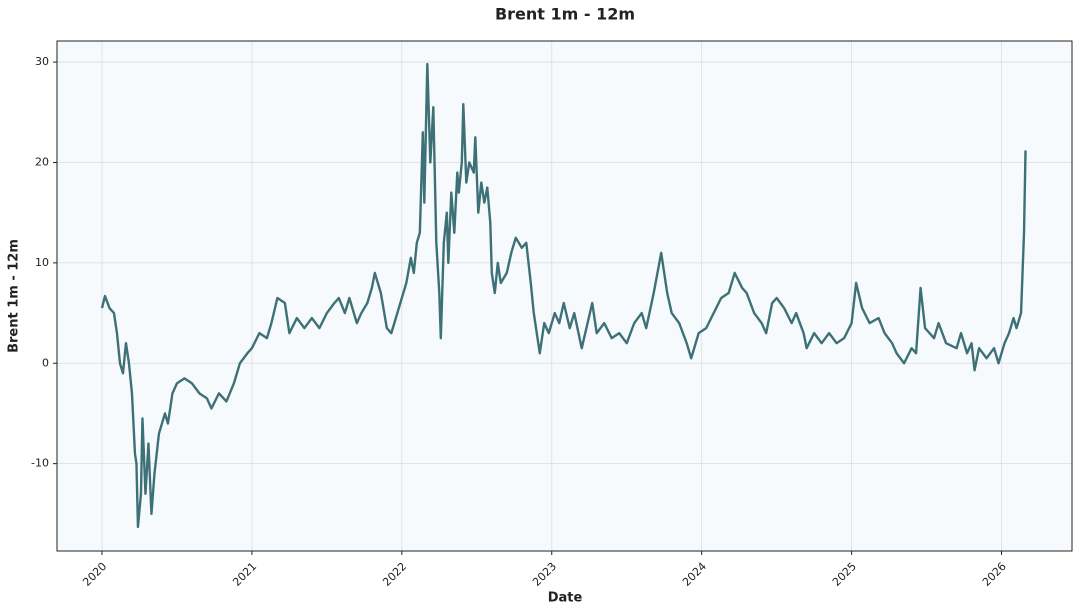 The width and height of the screenshot is (1080, 613). Describe the element at coordinates (45, 362) in the screenshot. I see `y-tick-label: 0` at that location.